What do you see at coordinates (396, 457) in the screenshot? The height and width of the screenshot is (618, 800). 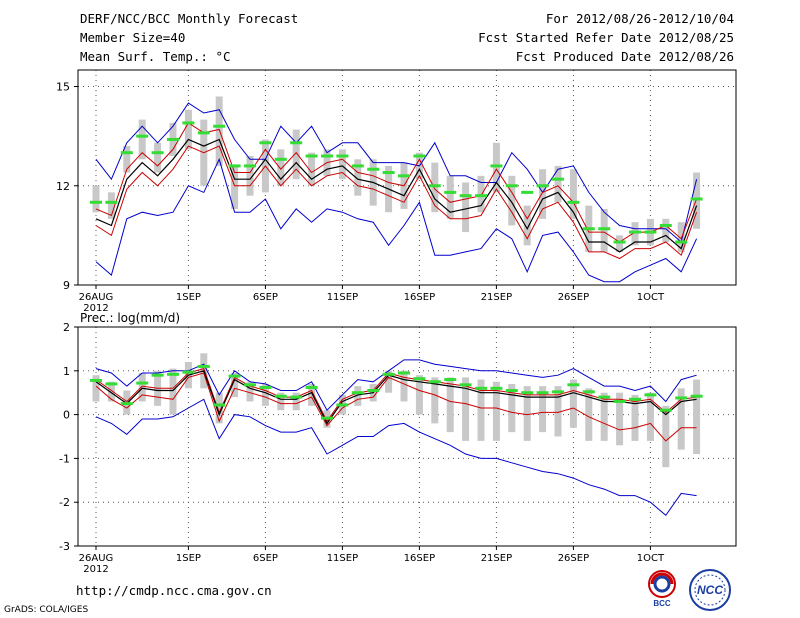 I see `min-line` at bounding box center [396, 457].